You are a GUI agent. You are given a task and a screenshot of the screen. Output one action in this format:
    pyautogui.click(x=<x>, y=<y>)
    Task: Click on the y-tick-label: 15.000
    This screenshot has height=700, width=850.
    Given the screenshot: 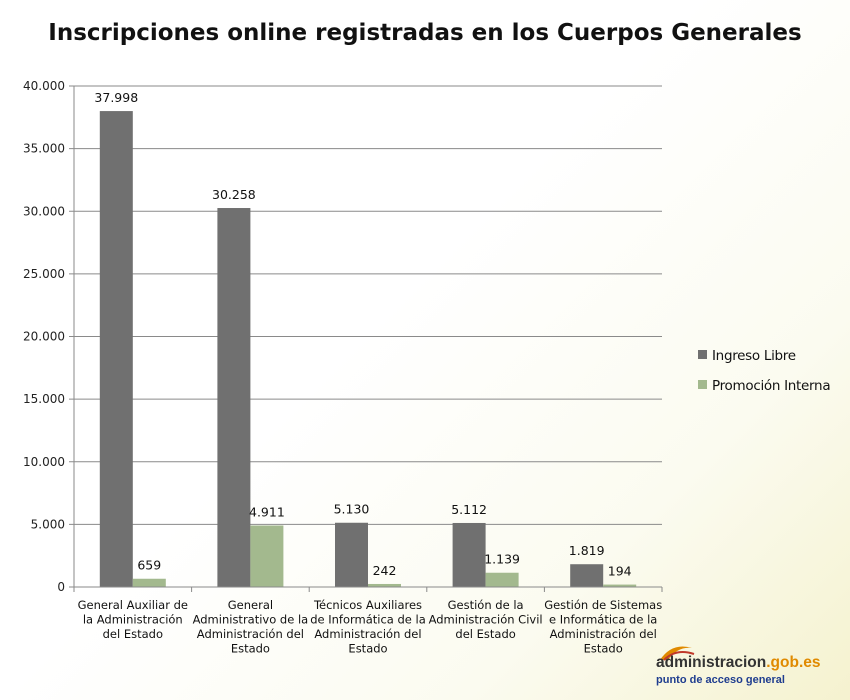 What is the action you would take?
    pyautogui.click(x=44, y=399)
    